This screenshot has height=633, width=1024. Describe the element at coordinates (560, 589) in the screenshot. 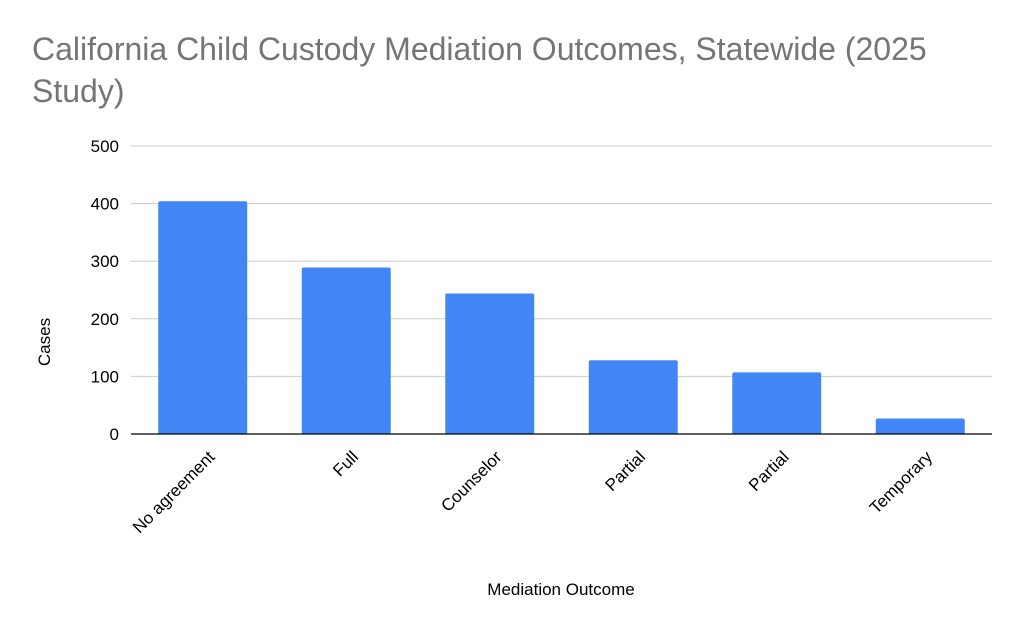

I see `x-axis-title: Mediation Outcome` at that location.